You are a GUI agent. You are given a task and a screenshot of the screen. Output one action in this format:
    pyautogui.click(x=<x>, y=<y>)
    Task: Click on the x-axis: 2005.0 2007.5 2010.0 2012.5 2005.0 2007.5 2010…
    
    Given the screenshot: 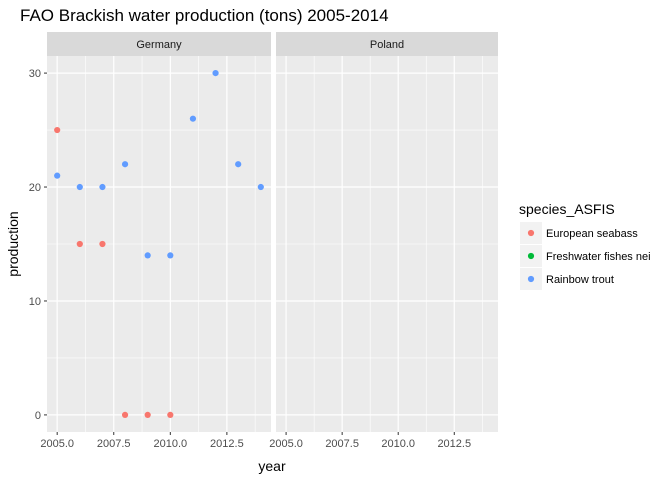 What is the action you would take?
    pyautogui.click(x=255, y=441)
    